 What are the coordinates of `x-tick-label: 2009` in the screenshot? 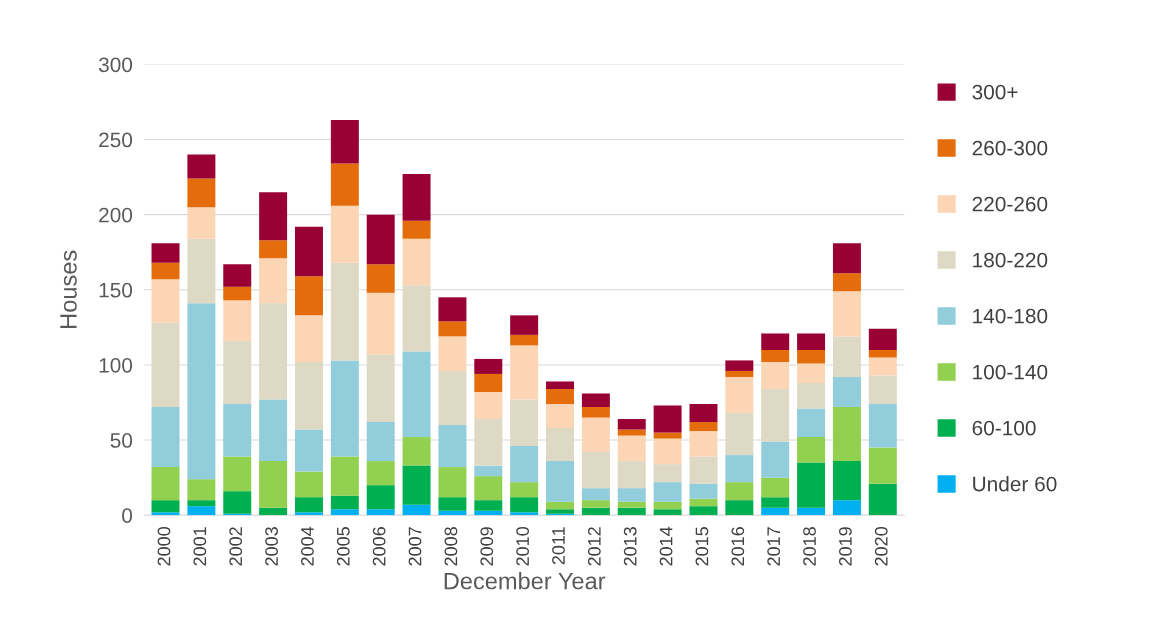 It's located at (487, 546).